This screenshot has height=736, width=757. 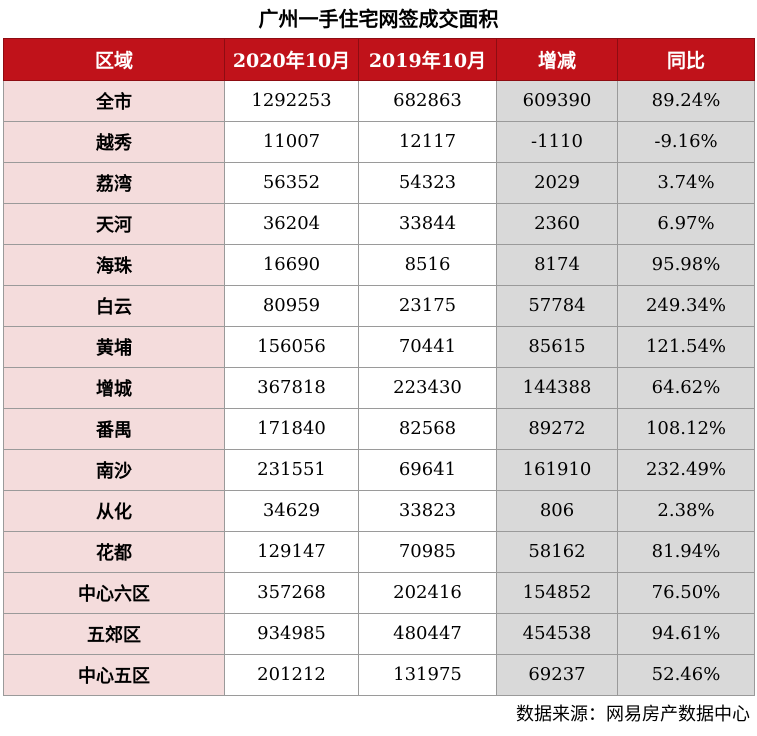 I want to click on cell-ratio: -9.16%, so click(x=686, y=142).